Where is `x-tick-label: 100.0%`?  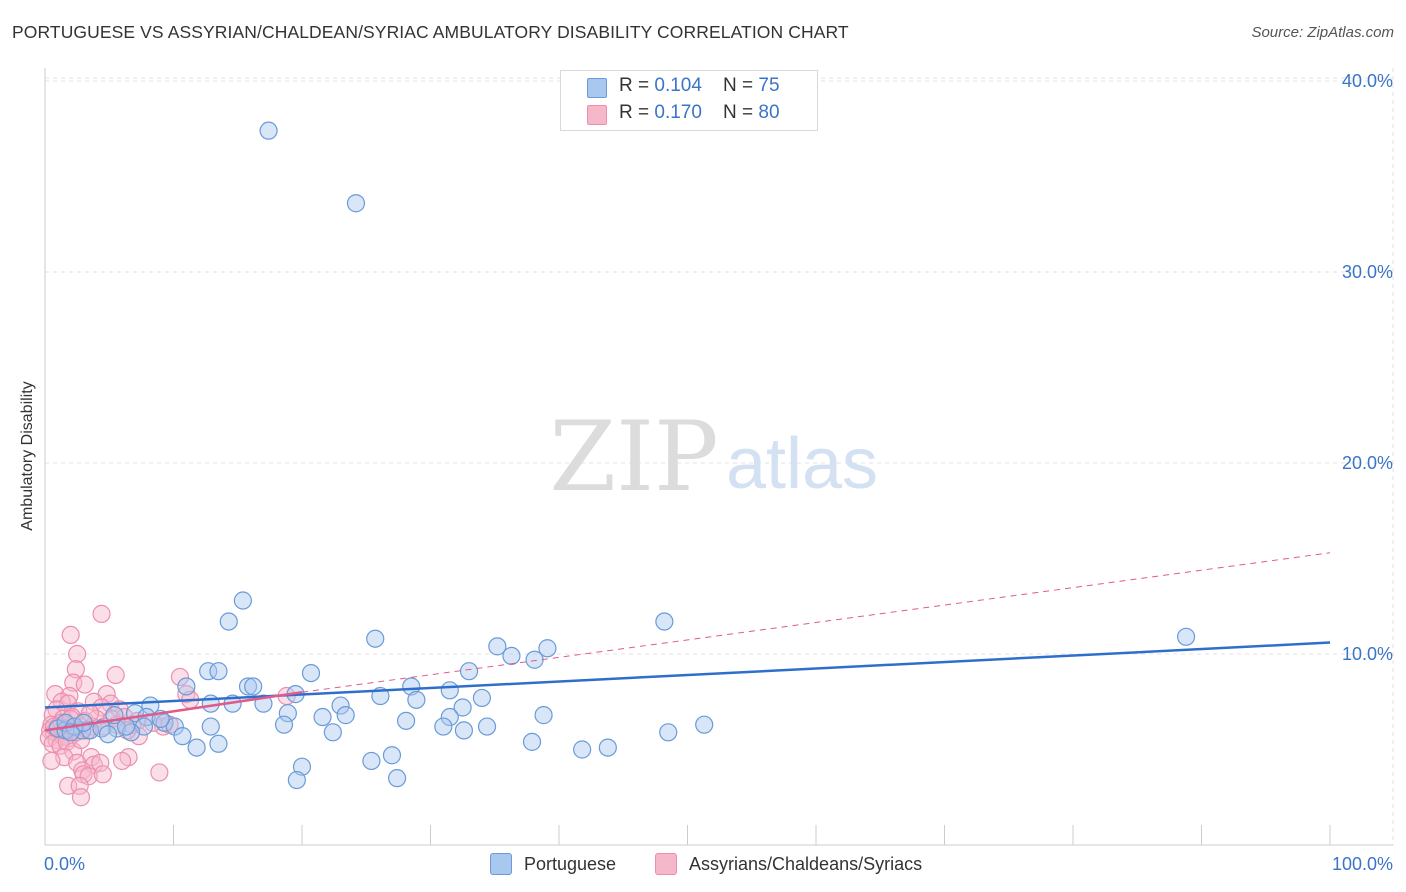
x-tick-label: 100.0% is located at coordinates (1362, 864).